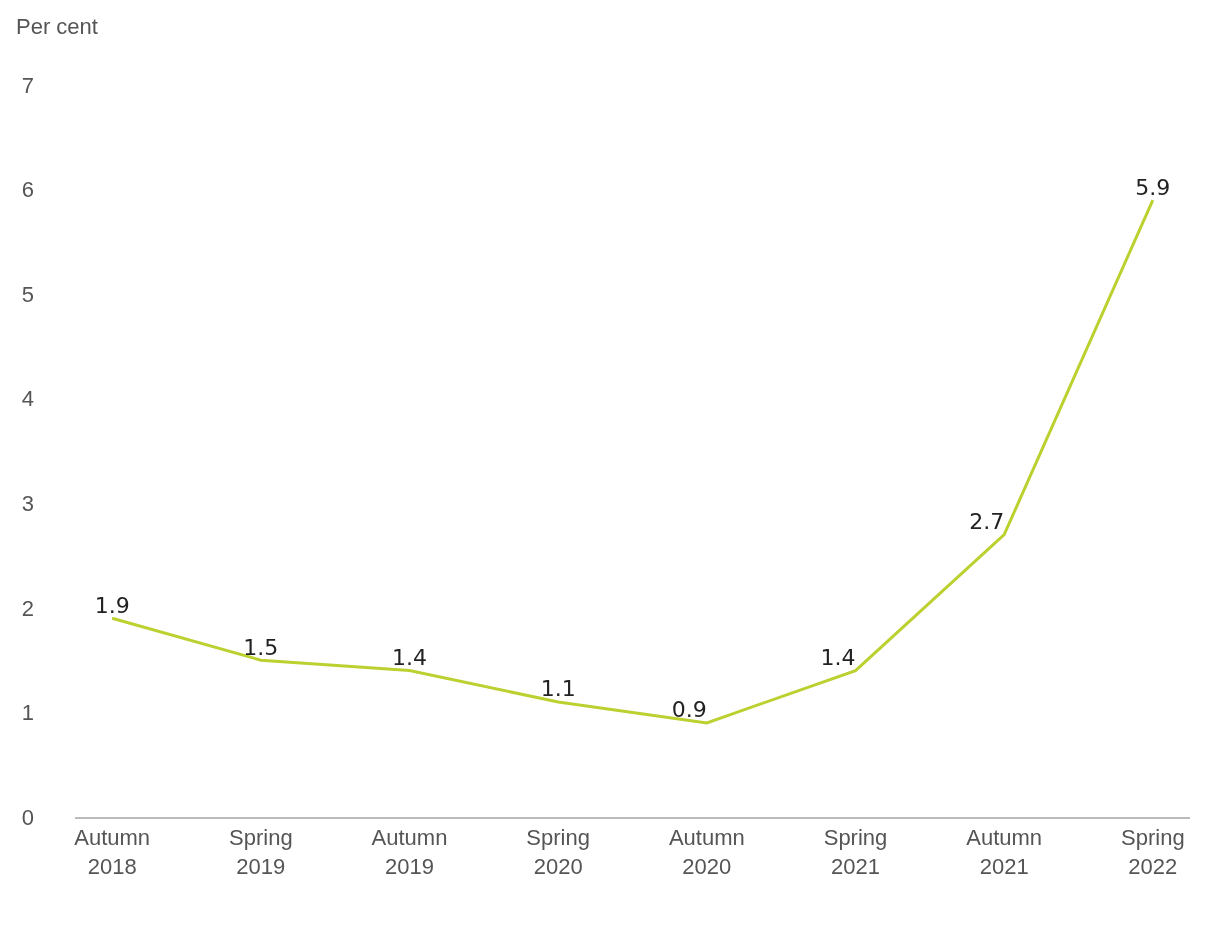  What do you see at coordinates (27, 399) in the screenshot?
I see `y-tick-label: 4` at bounding box center [27, 399].